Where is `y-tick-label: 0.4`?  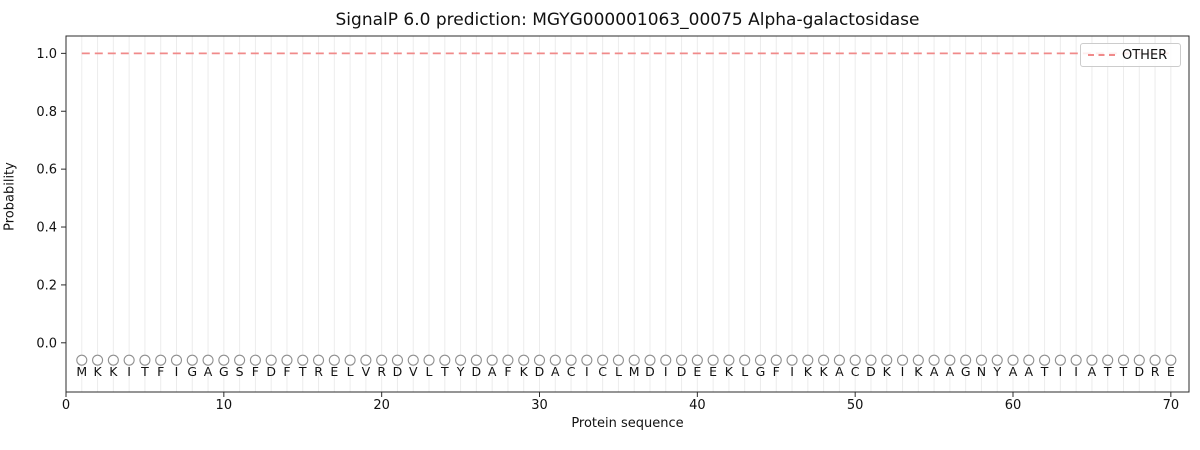 y-tick-label: 0.4 is located at coordinates (46, 228).